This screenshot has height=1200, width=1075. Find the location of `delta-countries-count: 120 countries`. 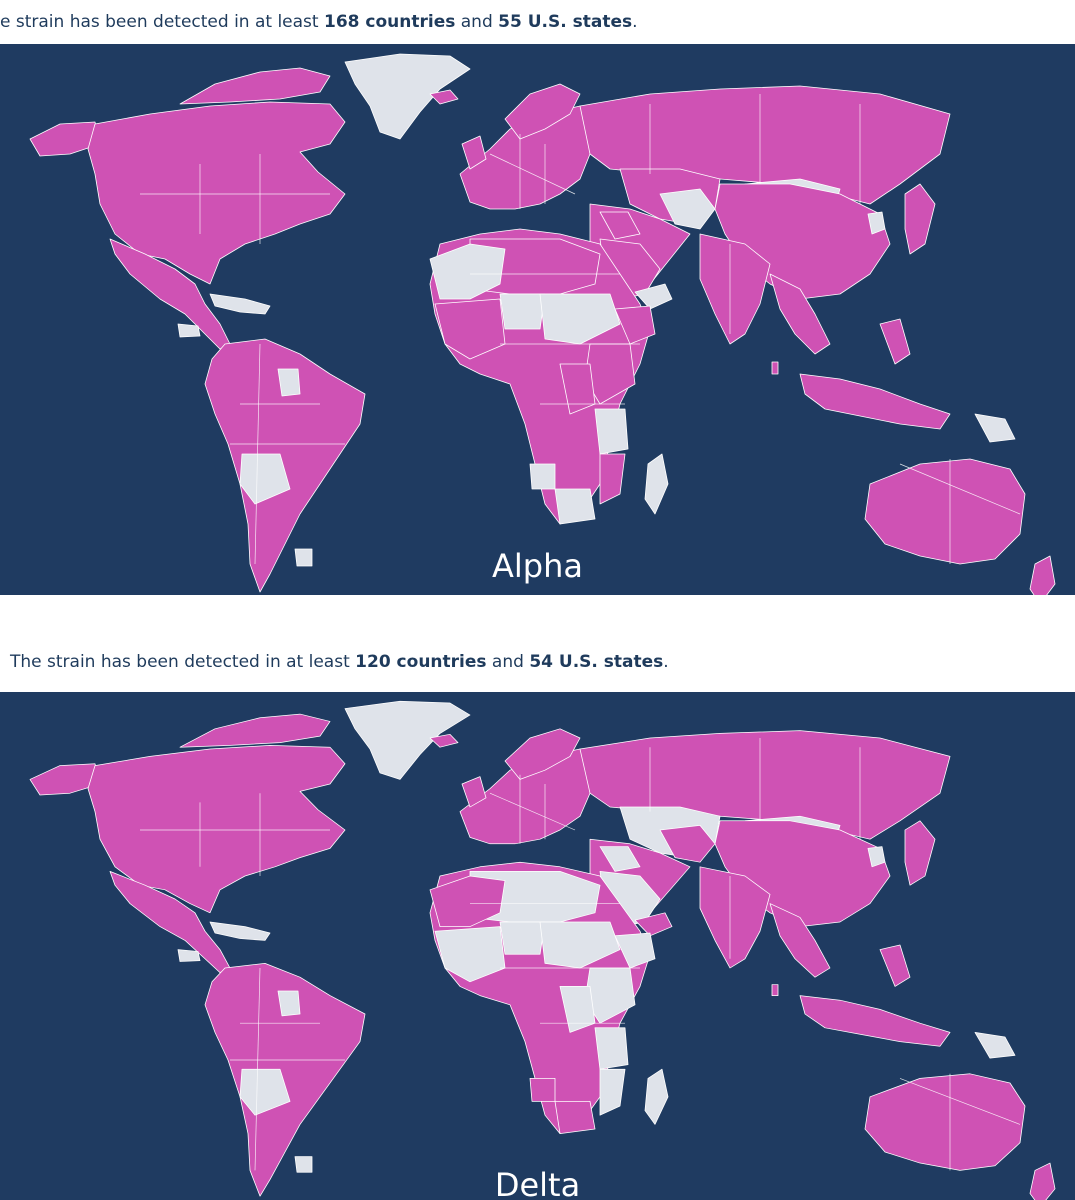

delta-countries-count: 120 countries is located at coordinates (421, 662).